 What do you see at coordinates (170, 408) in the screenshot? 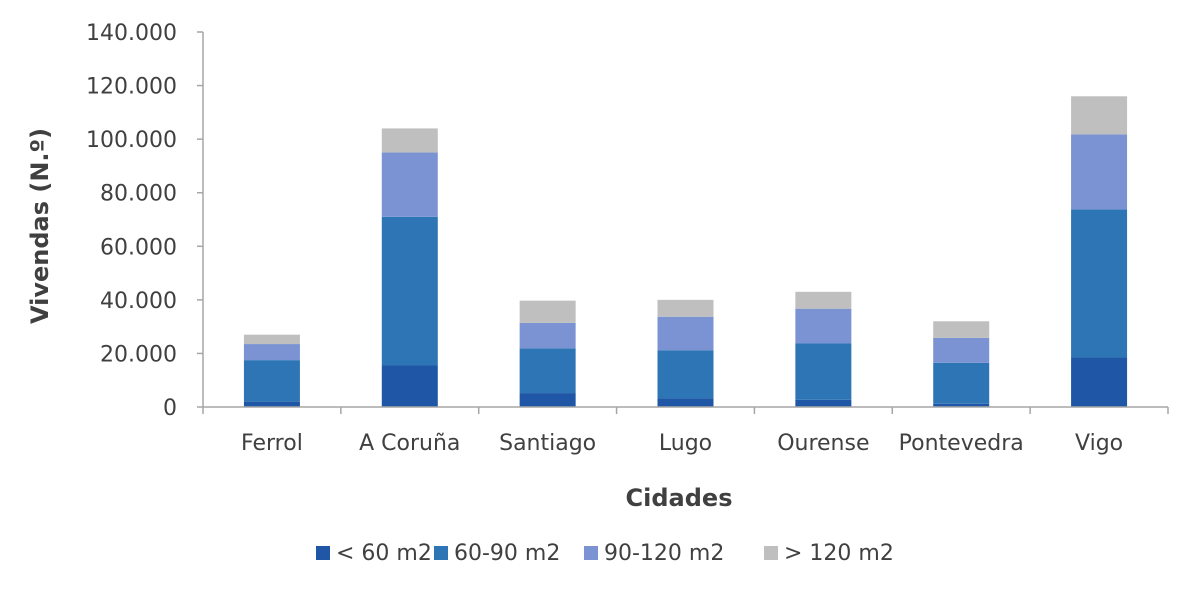
I see `y-tick-label: 0` at bounding box center [170, 408].